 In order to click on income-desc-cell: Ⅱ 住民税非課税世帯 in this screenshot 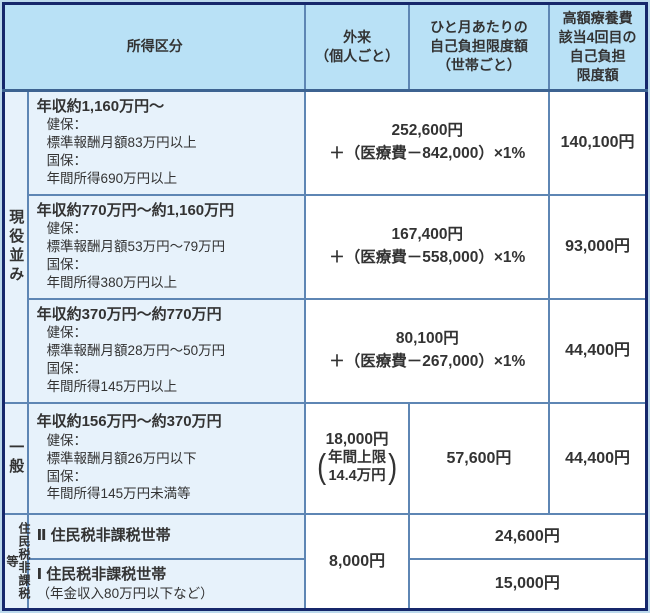, I will do `click(166, 536)`.